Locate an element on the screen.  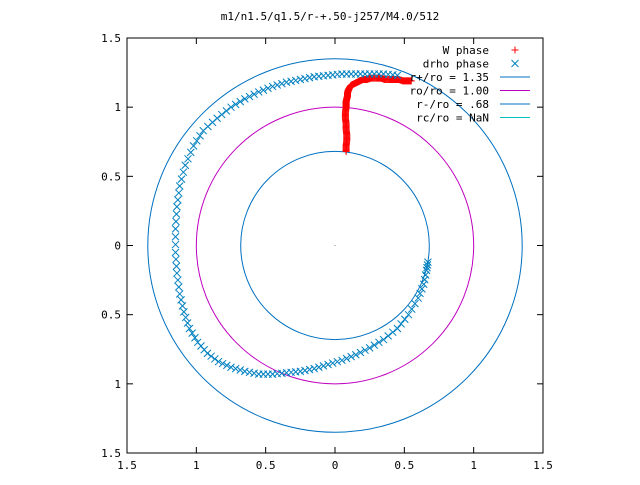
legend-label: rc/ro = NaN is located at coordinates (452, 118).